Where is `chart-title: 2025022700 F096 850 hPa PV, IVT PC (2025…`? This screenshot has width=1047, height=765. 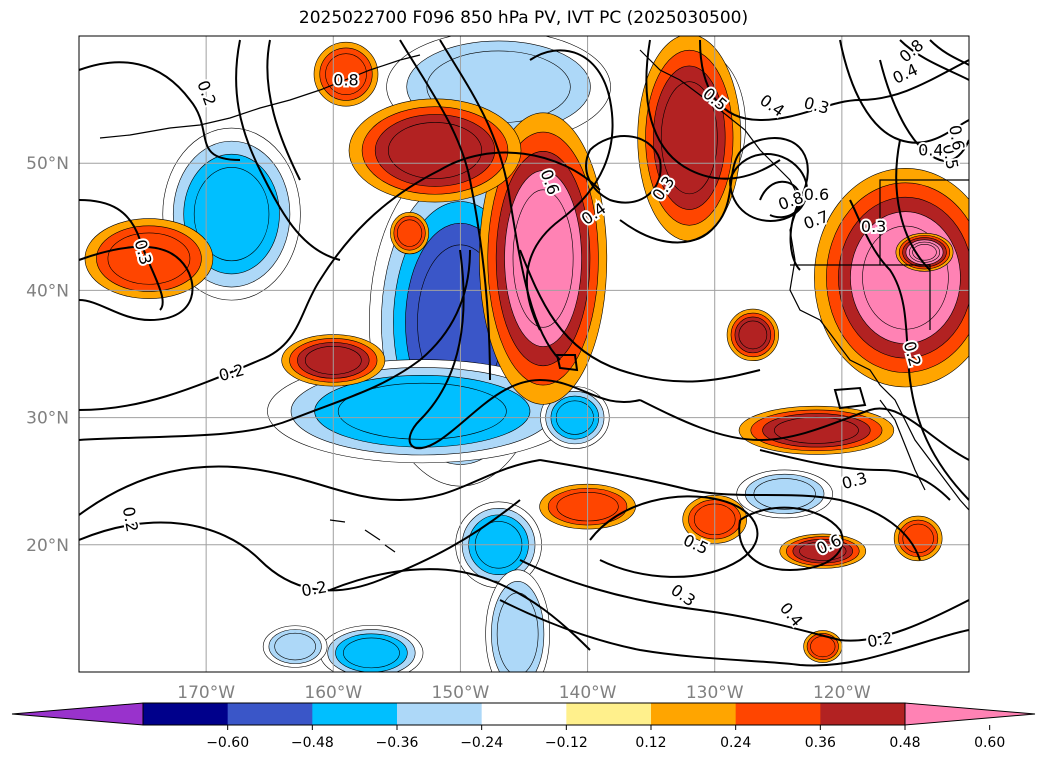 chart-title: 2025022700 F096 850 hPa PV, IVT PC (2025… is located at coordinates (523, 18).